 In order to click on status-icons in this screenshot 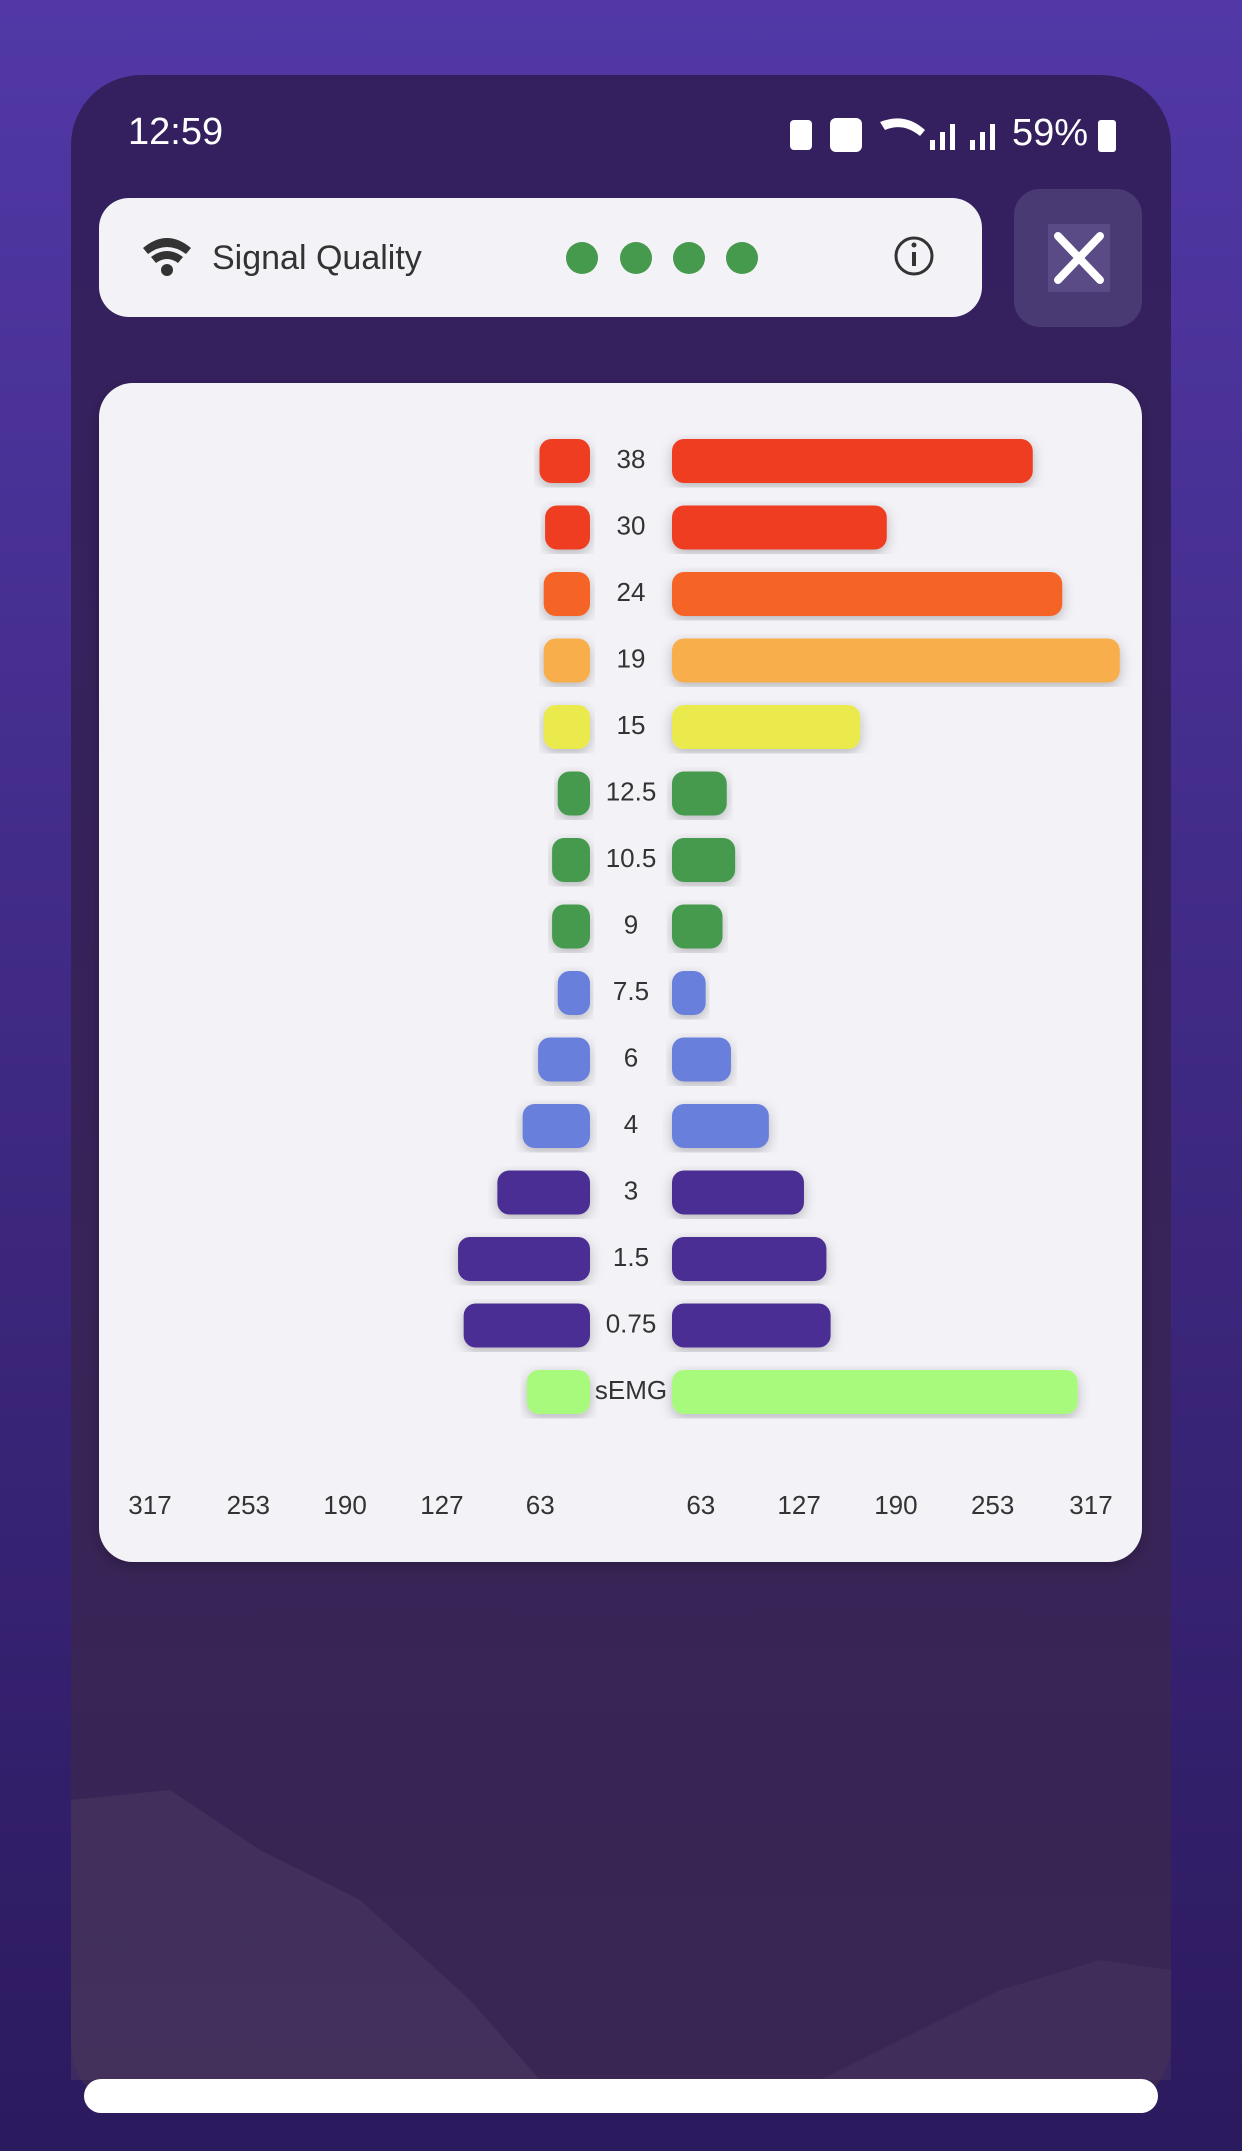, I will do `click(953, 135)`.